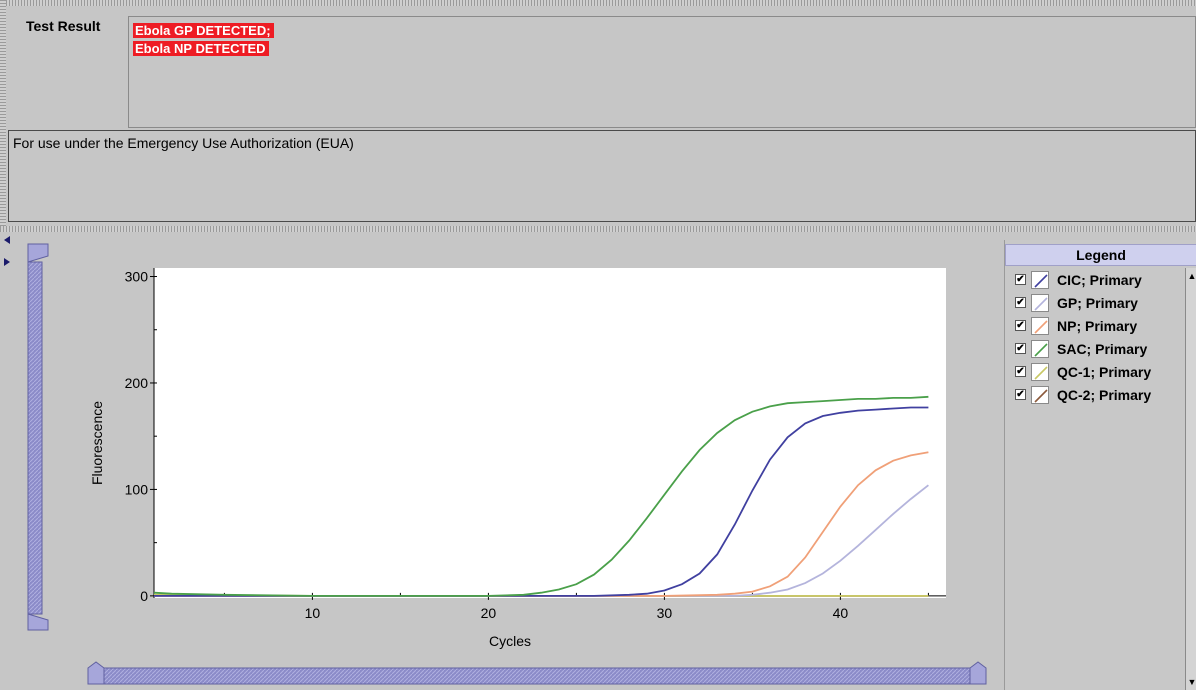  Describe the element at coordinates (510, 641) in the screenshot. I see `x-axis-label: Cycles` at that location.